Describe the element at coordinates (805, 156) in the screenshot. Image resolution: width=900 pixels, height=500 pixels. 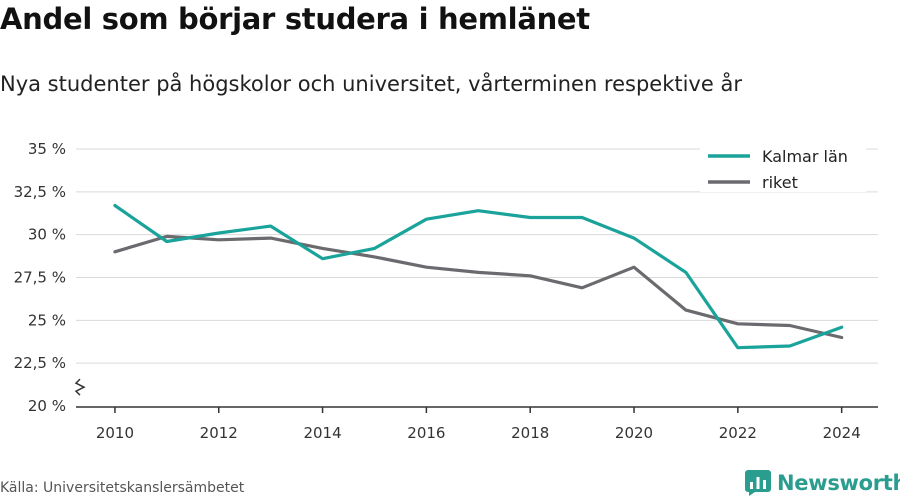
I see `legend-label: Kalmar län` at that location.